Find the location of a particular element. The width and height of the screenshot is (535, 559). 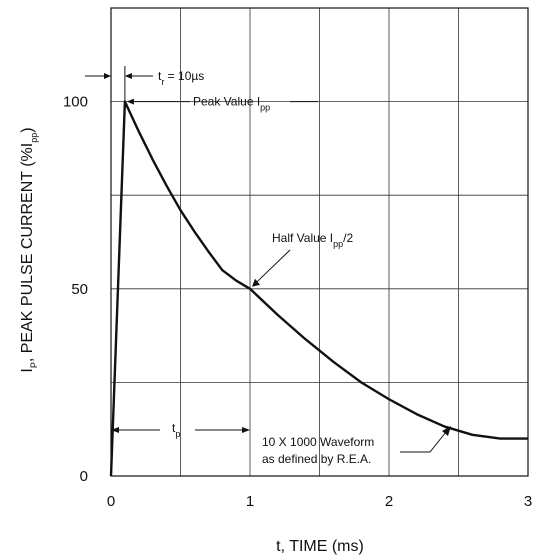

peak-value-label: Peak Value Ipp is located at coordinates (231, 104).